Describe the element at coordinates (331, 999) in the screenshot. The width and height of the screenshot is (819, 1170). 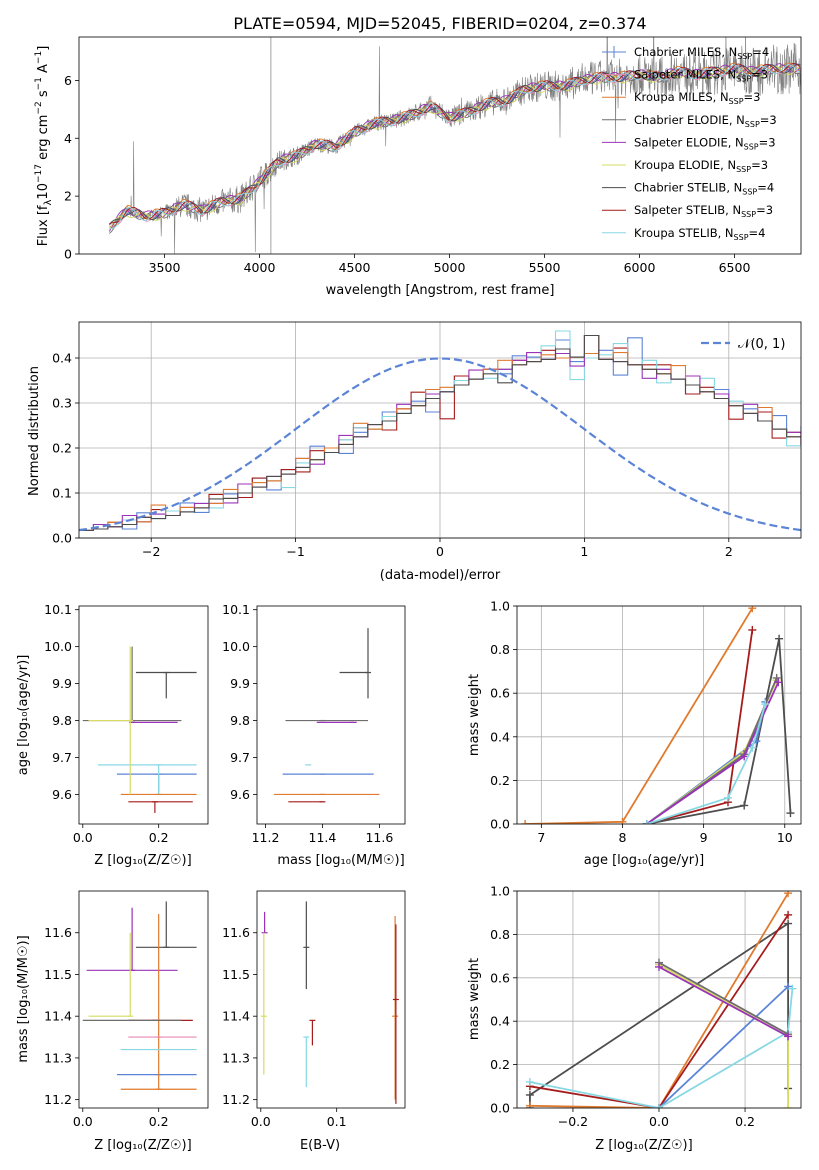
I see `mass_vs_EBV-frame` at that location.